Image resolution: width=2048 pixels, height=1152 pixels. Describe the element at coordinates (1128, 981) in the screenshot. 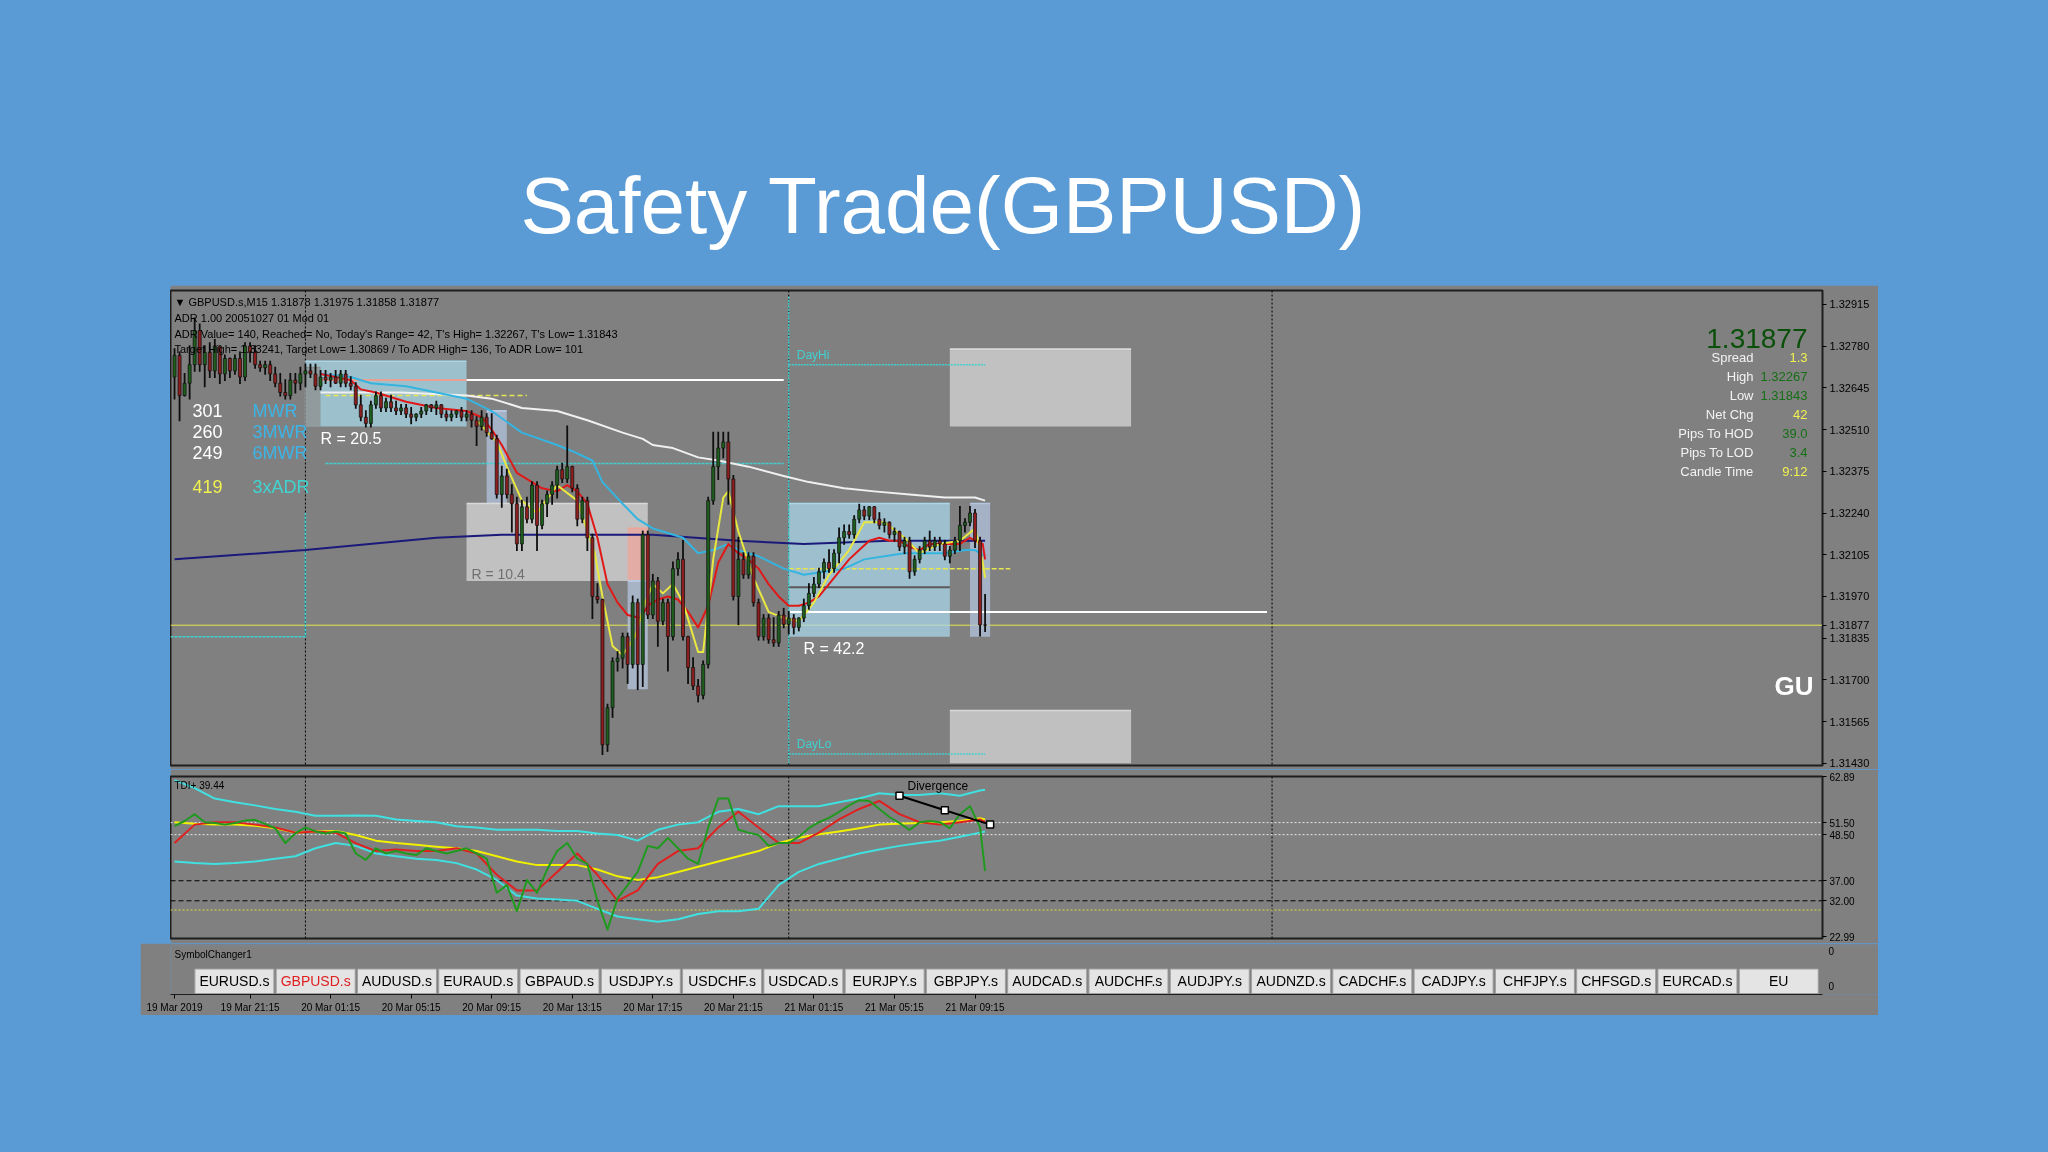

I see `category-label: AUDCHF.s` at that location.